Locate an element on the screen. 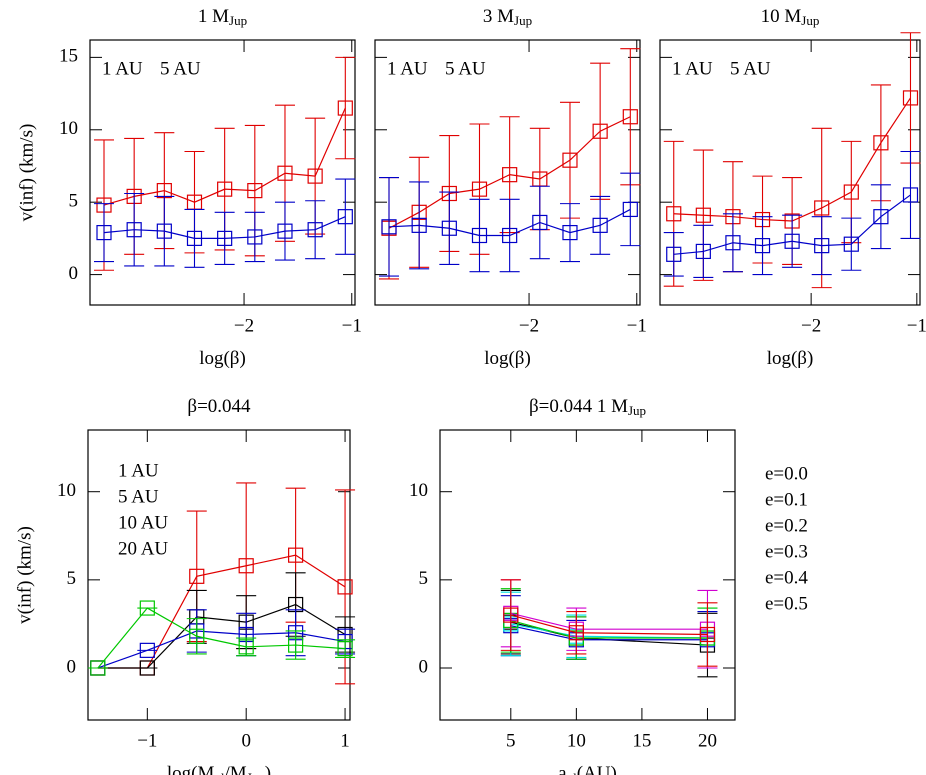  legend-entry: e=0.4 is located at coordinates (786, 577).